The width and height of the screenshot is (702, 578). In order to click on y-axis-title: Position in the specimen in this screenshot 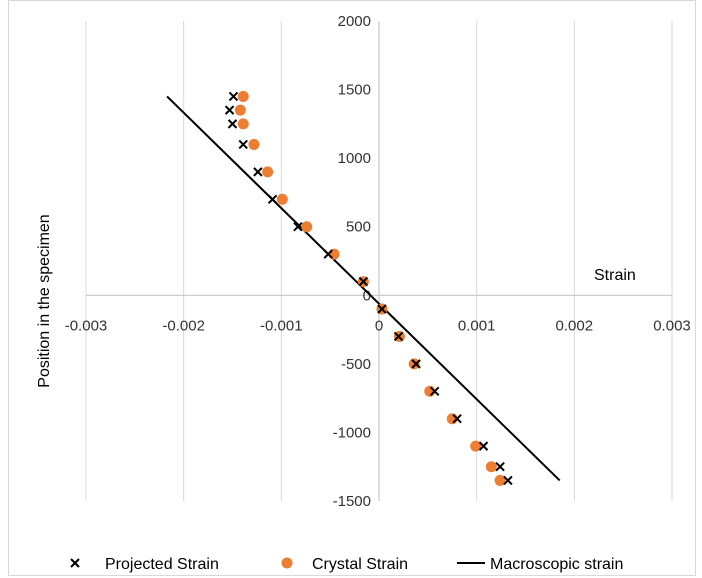, I will do `click(44, 300)`.